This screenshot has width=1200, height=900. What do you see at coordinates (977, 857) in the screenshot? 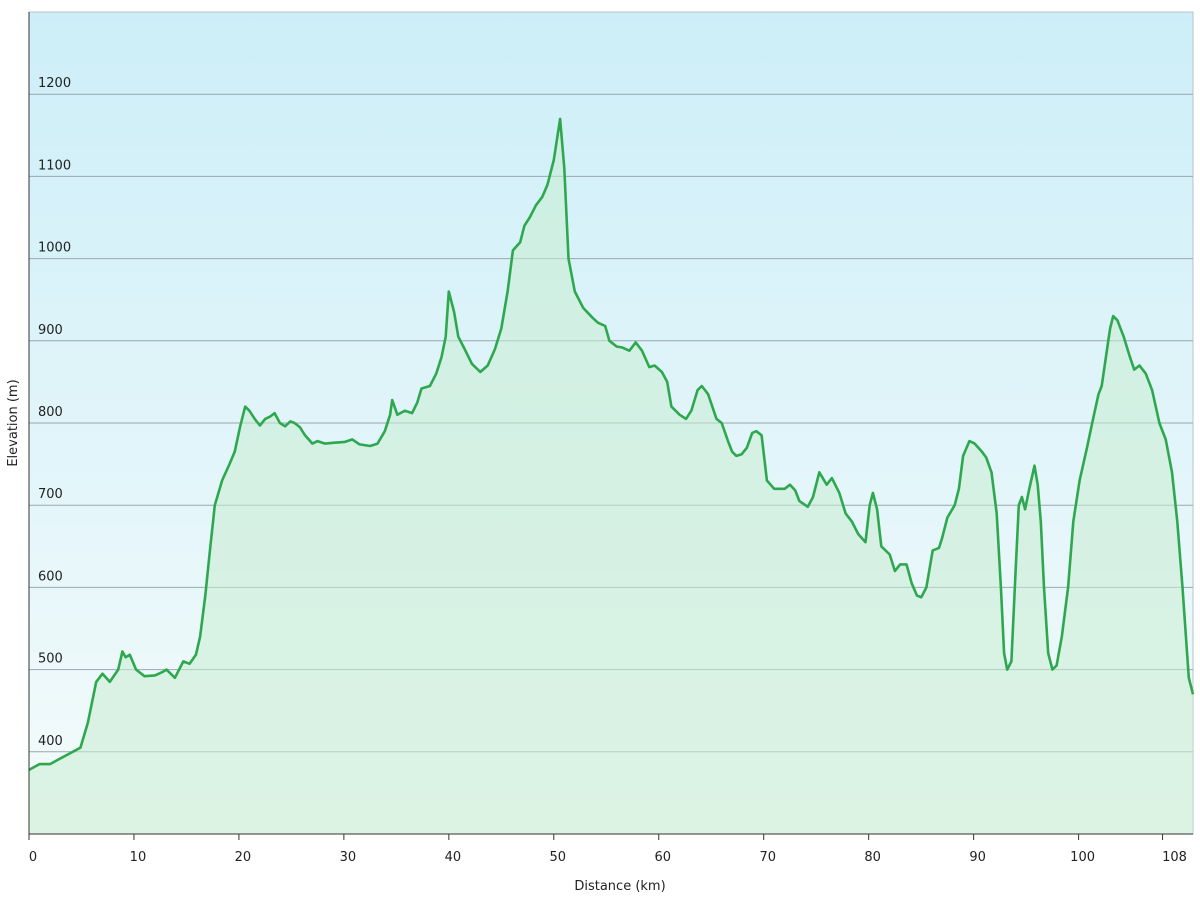
I see `x-tick-label: 90` at bounding box center [977, 857].